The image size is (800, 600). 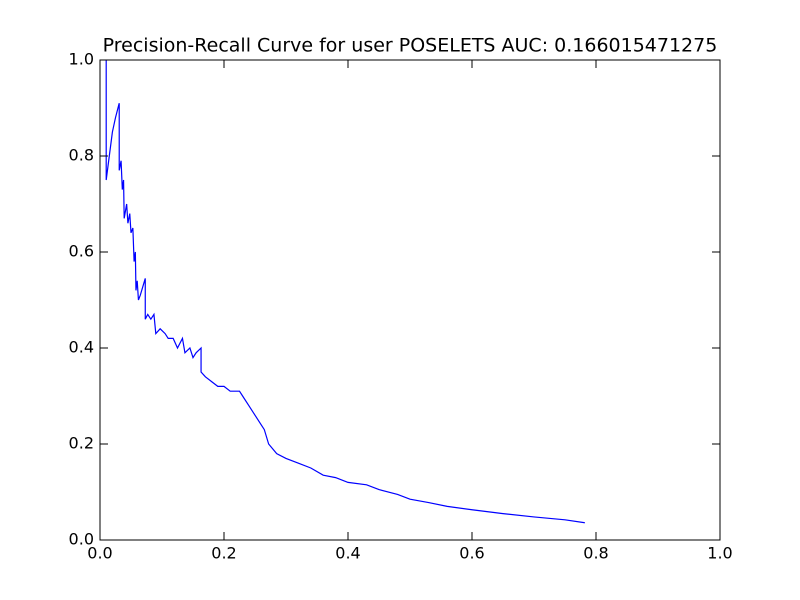 What do you see at coordinates (81, 443) in the screenshot?
I see `y-tick-label: 0.2` at bounding box center [81, 443].